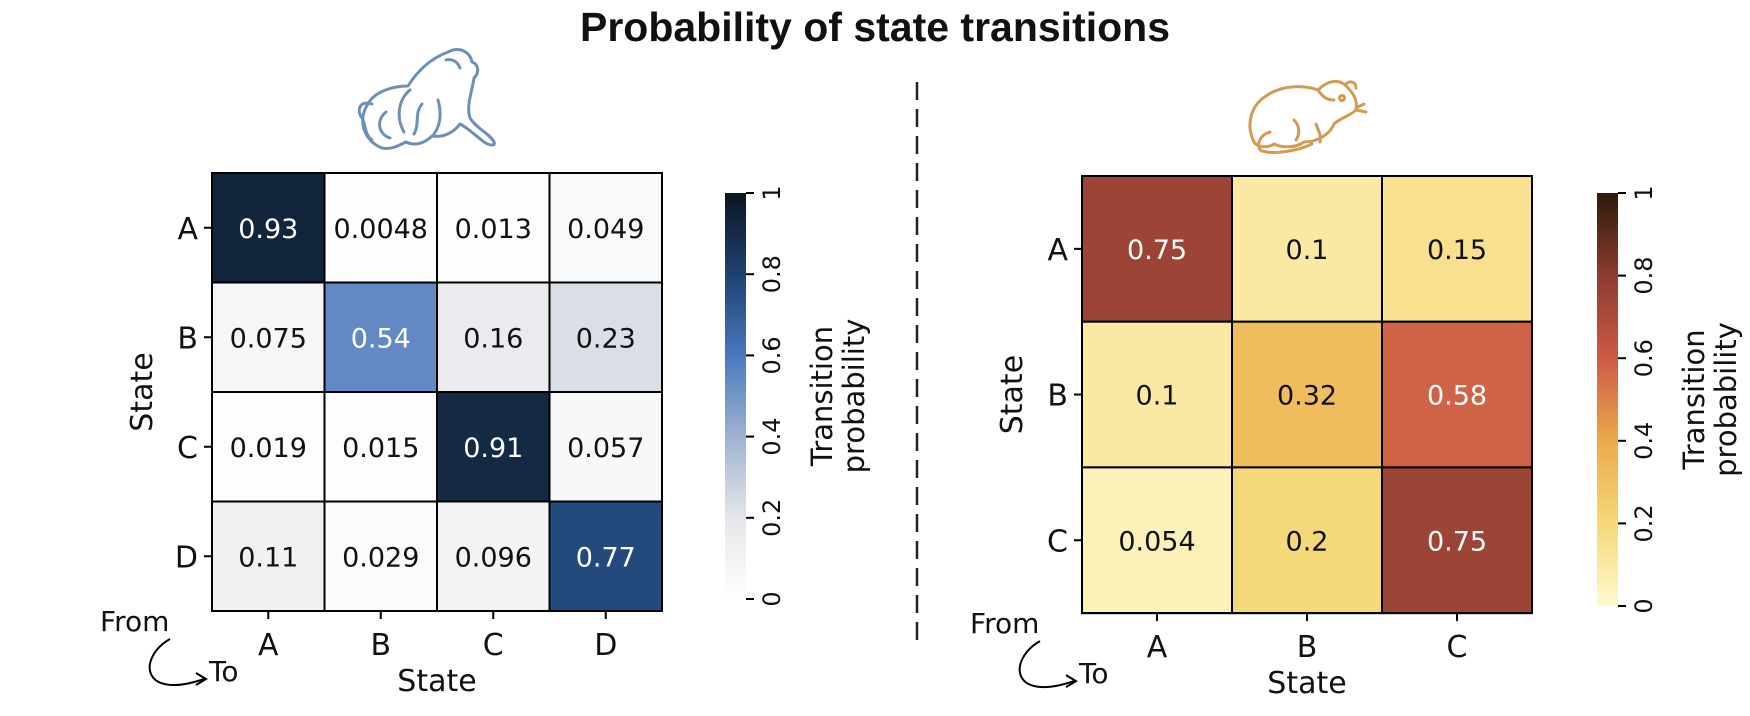 The width and height of the screenshot is (1750, 716). What do you see at coordinates (606, 338) in the screenshot?
I see `cell-value-label: 0.23` at bounding box center [606, 338].